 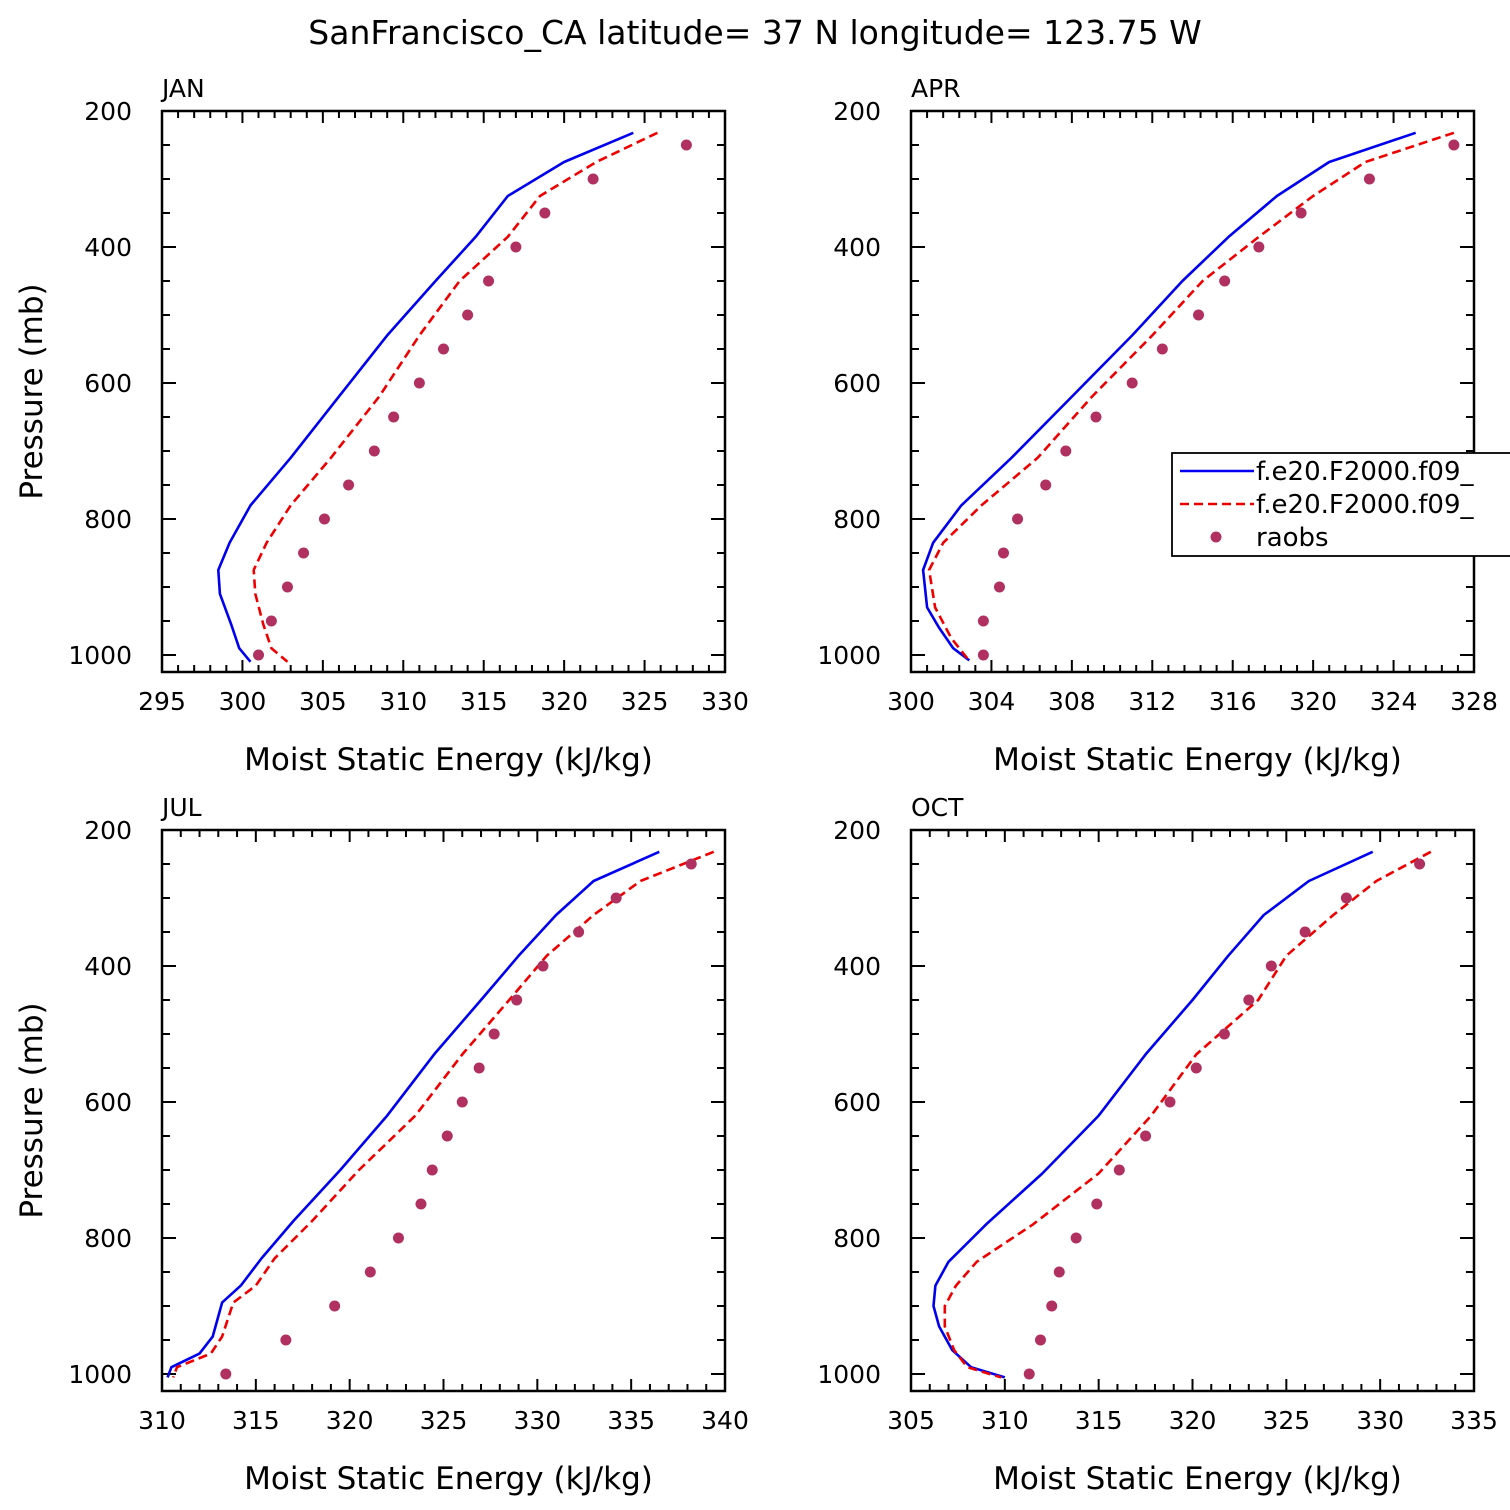 What do you see at coordinates (937, 807) in the screenshot?
I see `panel-label: OCT` at bounding box center [937, 807].